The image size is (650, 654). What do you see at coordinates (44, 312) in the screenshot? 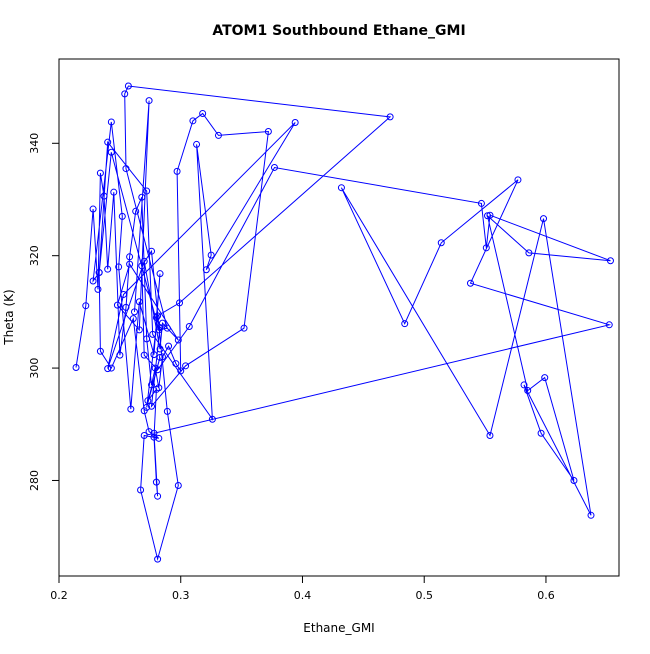
I see `y-axis: 280 300 320 340` at bounding box center [44, 312].